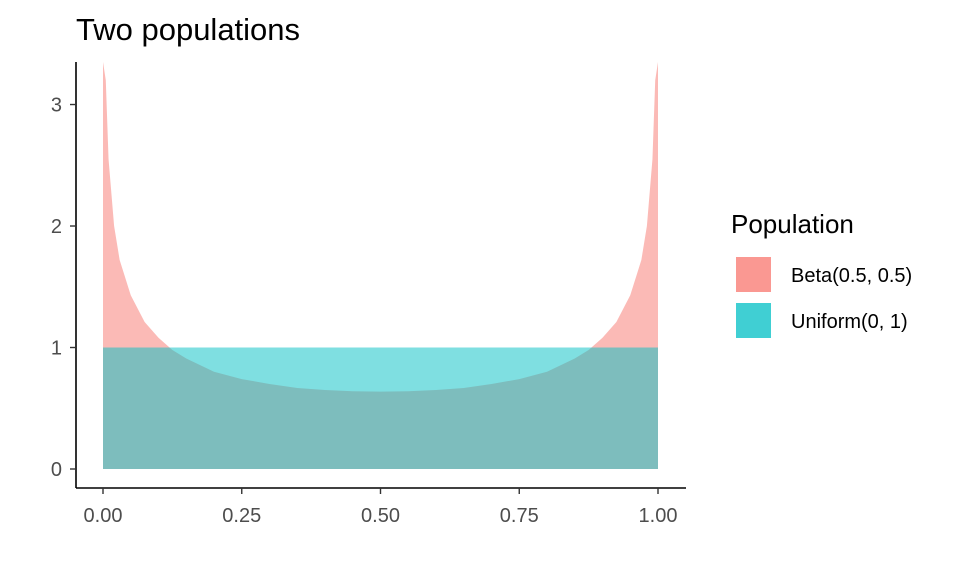 This screenshot has width=960, height=576. I want to click on y-tick-label: 0, so click(56, 470).